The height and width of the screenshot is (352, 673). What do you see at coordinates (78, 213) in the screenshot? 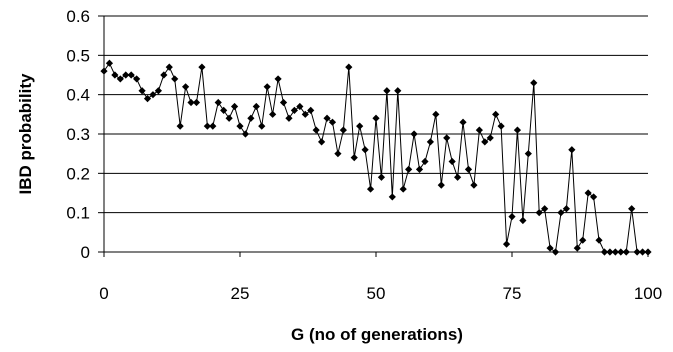
I see `y-tick-label: 0.1` at bounding box center [78, 213].